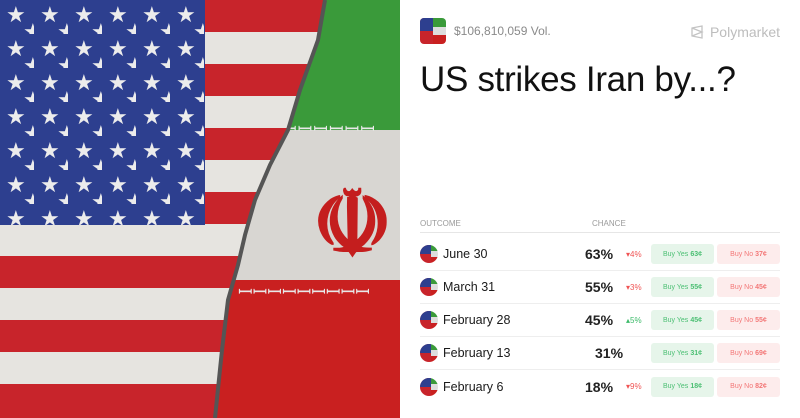 This screenshot has height=418, width=800. I want to click on outcome-chance: 55%, so click(599, 287).